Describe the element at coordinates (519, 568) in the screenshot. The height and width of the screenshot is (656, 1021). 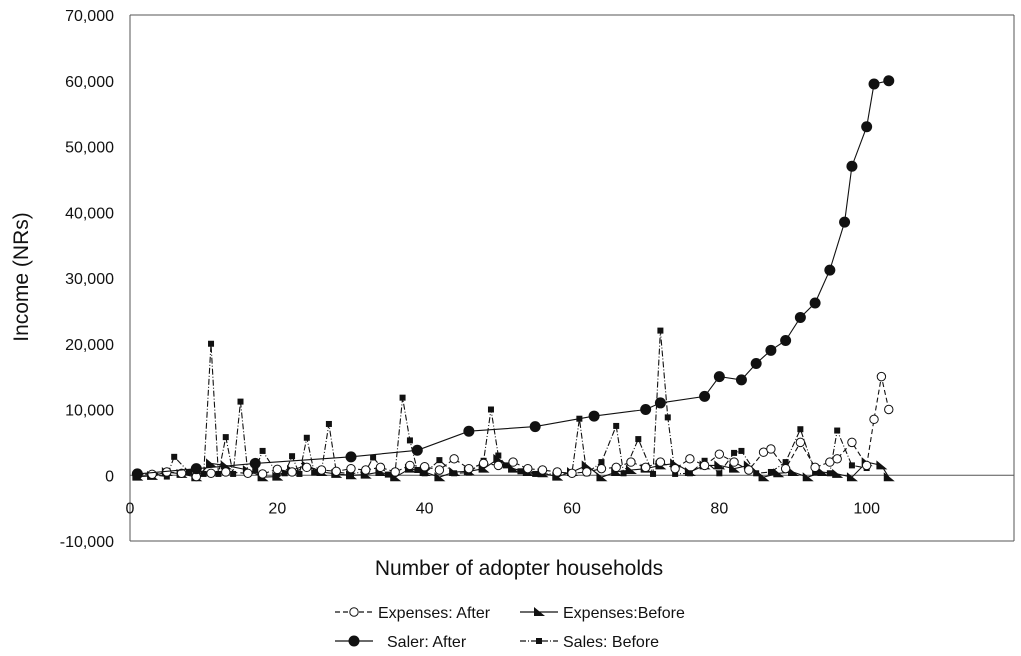
I see `x-axis-title: Number of adopter households` at that location.